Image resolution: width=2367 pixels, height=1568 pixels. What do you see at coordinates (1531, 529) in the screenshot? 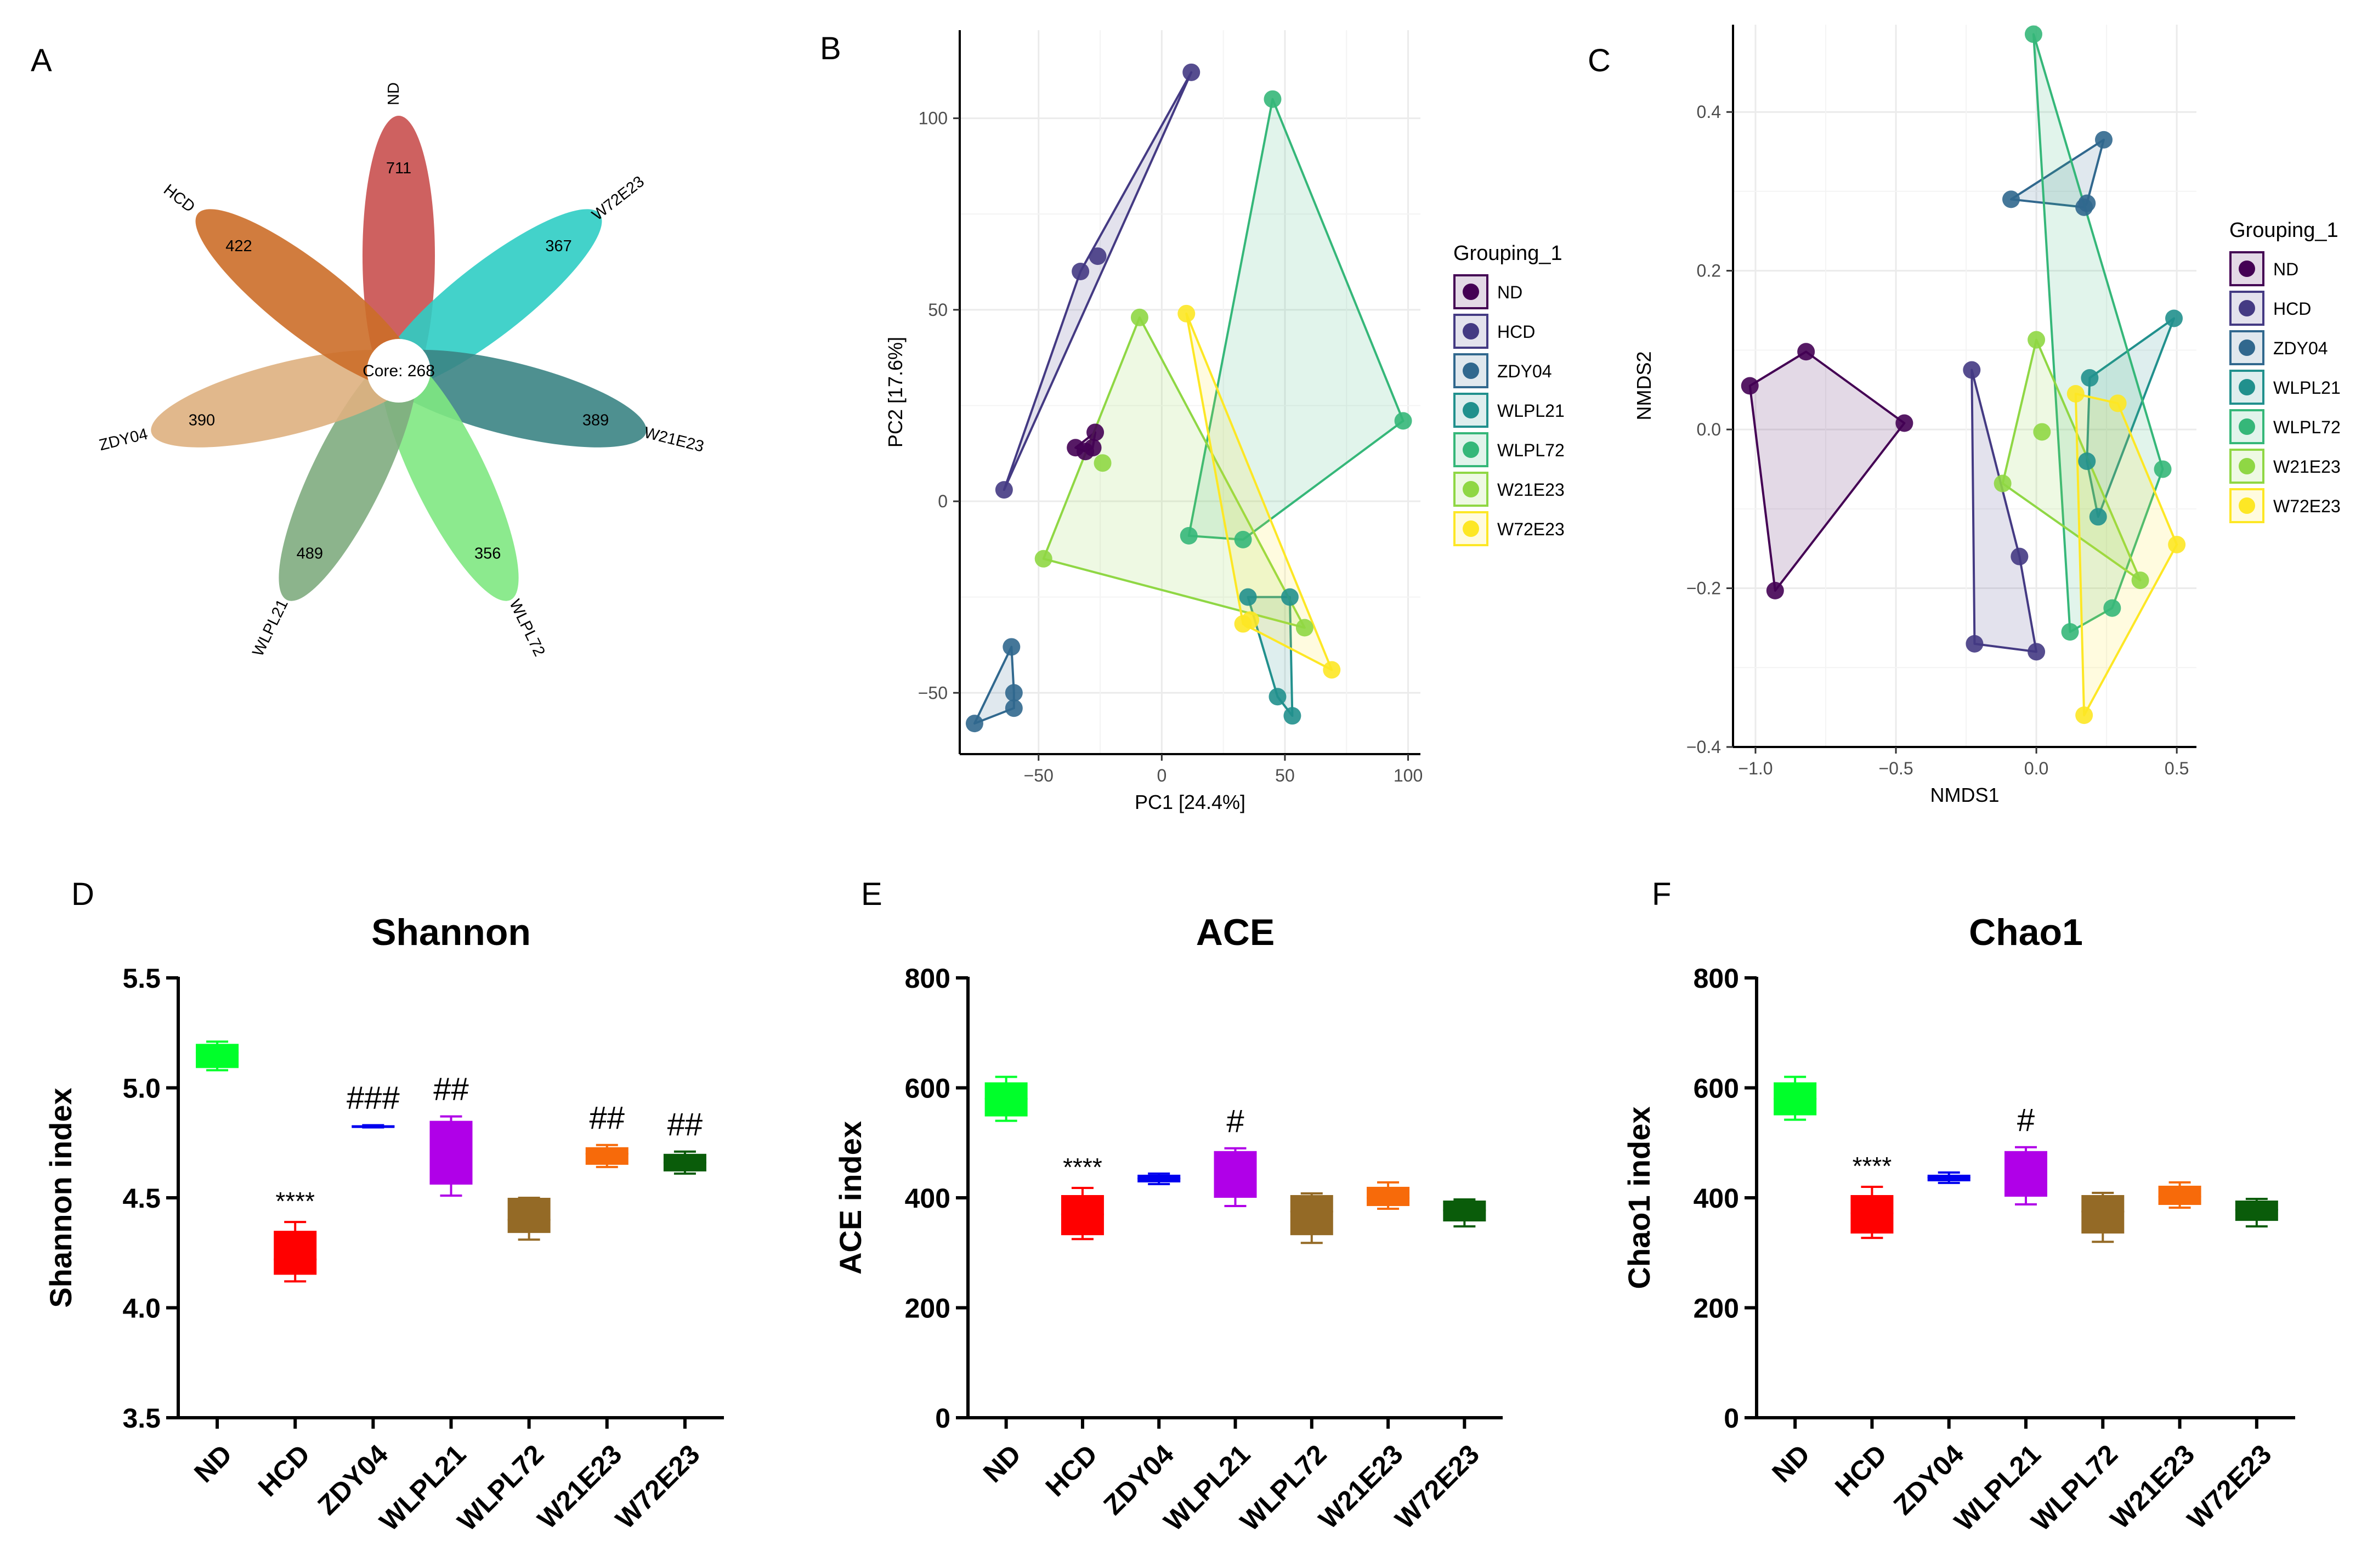
I see `pca-legend-label-w72e23: W72E23` at bounding box center [1531, 529].